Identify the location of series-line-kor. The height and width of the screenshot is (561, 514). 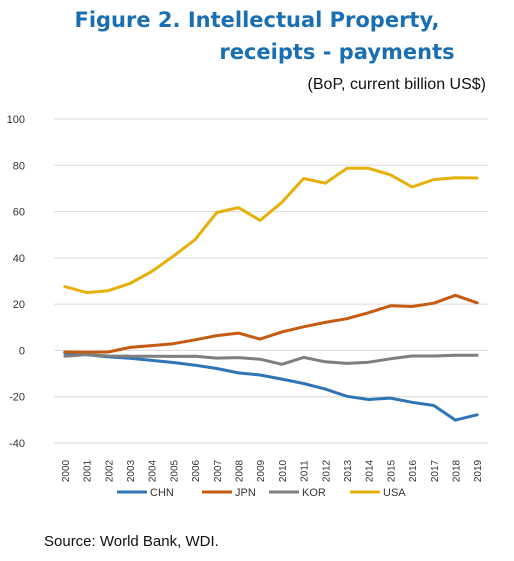
(271, 359).